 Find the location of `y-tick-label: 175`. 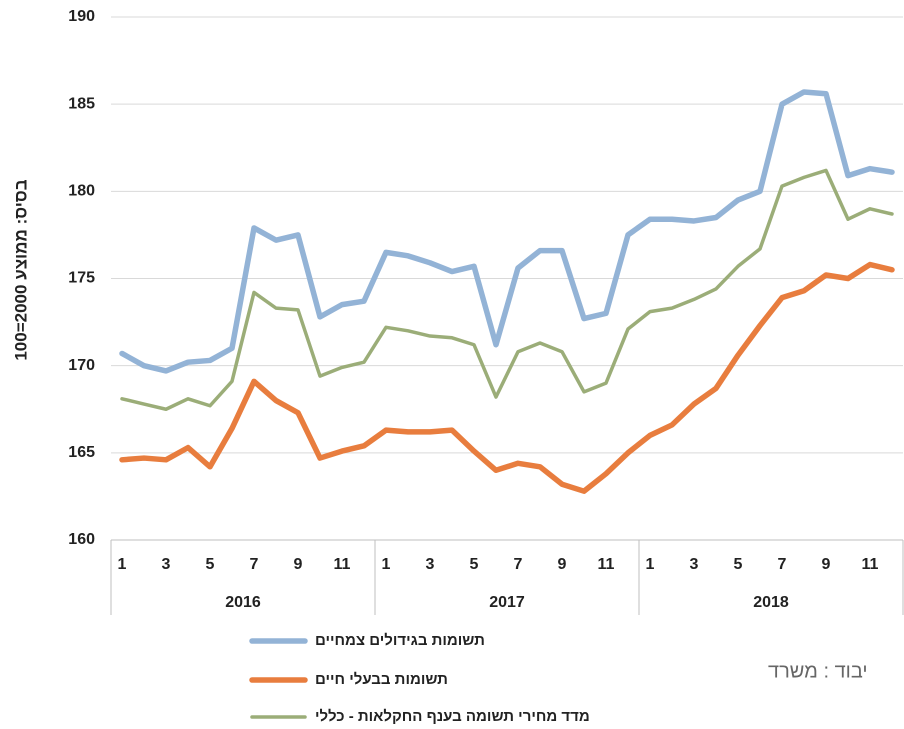

y-tick-label: 175 is located at coordinates (81, 278).